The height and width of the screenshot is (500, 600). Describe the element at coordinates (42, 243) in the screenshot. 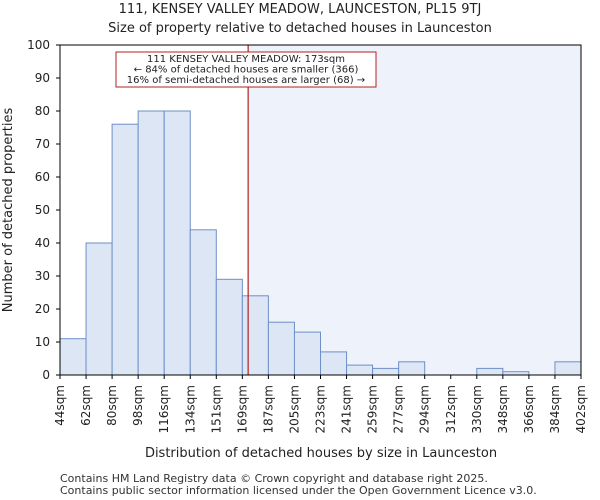

I see `y-tick-label: 40` at that location.